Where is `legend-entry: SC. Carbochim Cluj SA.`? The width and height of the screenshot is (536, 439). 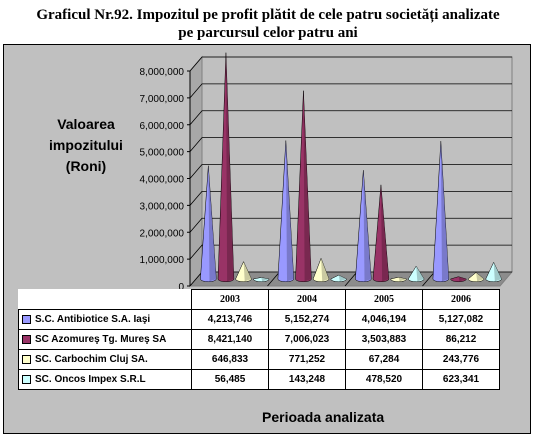 legend-entry: SC. Carbochim Cluj SA. is located at coordinates (105, 359).